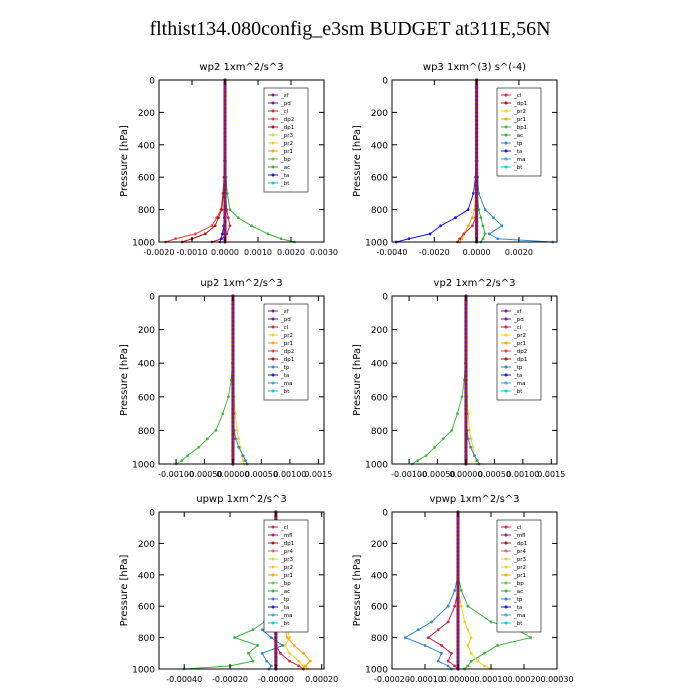  Describe the element at coordinates (519, 536) in the screenshot. I see `legend-label: _mfl` at that location.